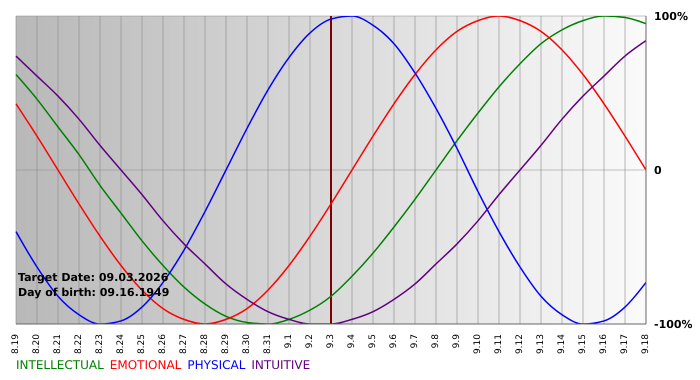  What do you see at coordinates (671, 16) in the screenshot?
I see `y-tick-label: 100%` at bounding box center [671, 16].